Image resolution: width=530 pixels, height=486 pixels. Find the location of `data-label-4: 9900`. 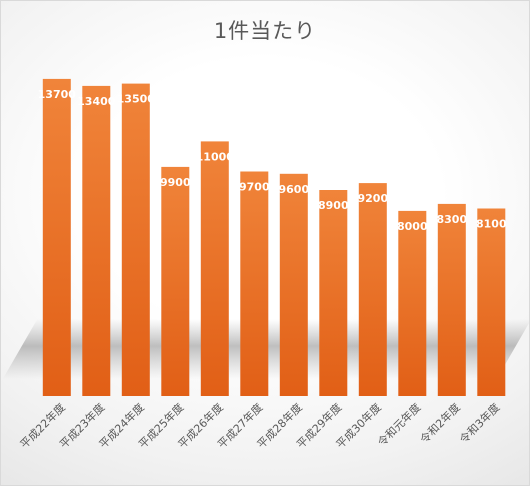

data-label-4: 9900 is located at coordinates (175, 182).